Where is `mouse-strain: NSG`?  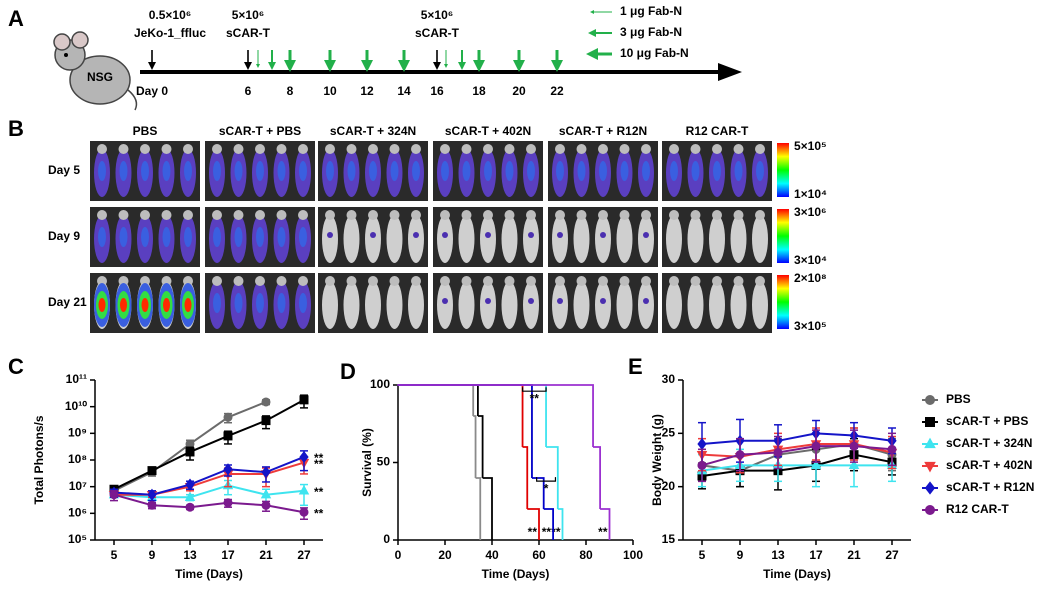
mouse-strain: NSG is located at coordinates (100, 77).